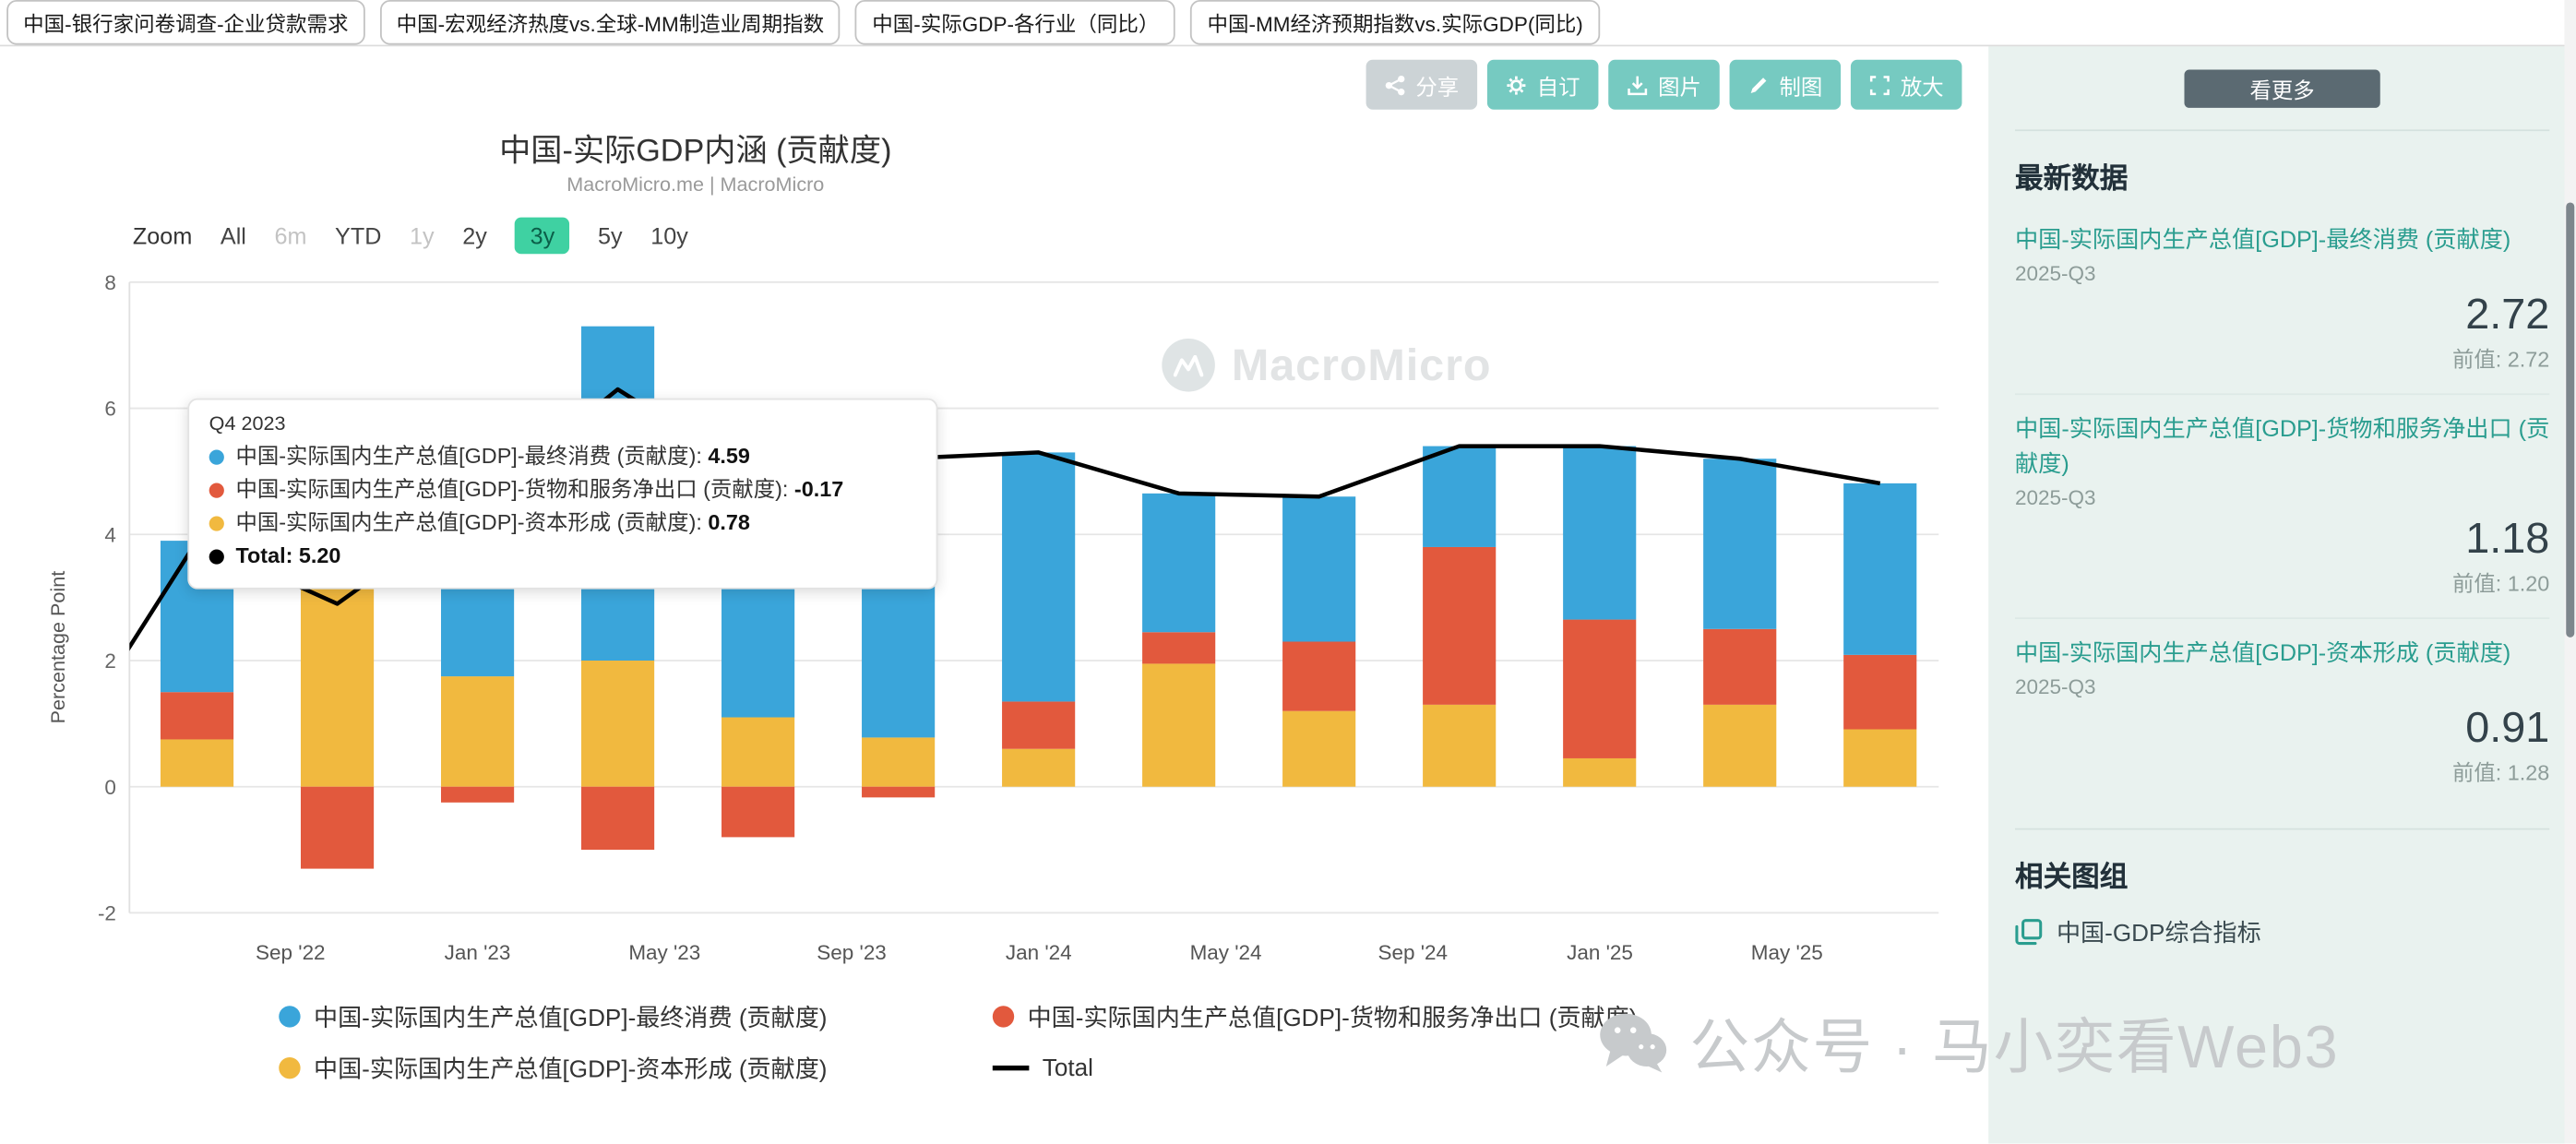 The image size is (2576, 1144). I want to click on latest-data-link: 中国-实际国内生产总值[GDP]-货物和服务净出口 (贡献度), so click(2282, 446).